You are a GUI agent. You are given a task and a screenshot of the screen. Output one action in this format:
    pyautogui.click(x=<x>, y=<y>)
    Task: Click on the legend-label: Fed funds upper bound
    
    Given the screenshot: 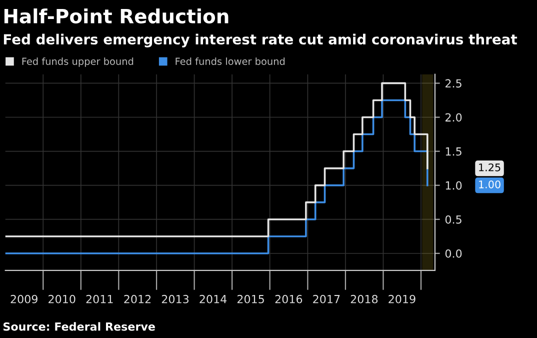 What is the action you would take?
    pyautogui.click(x=78, y=62)
    